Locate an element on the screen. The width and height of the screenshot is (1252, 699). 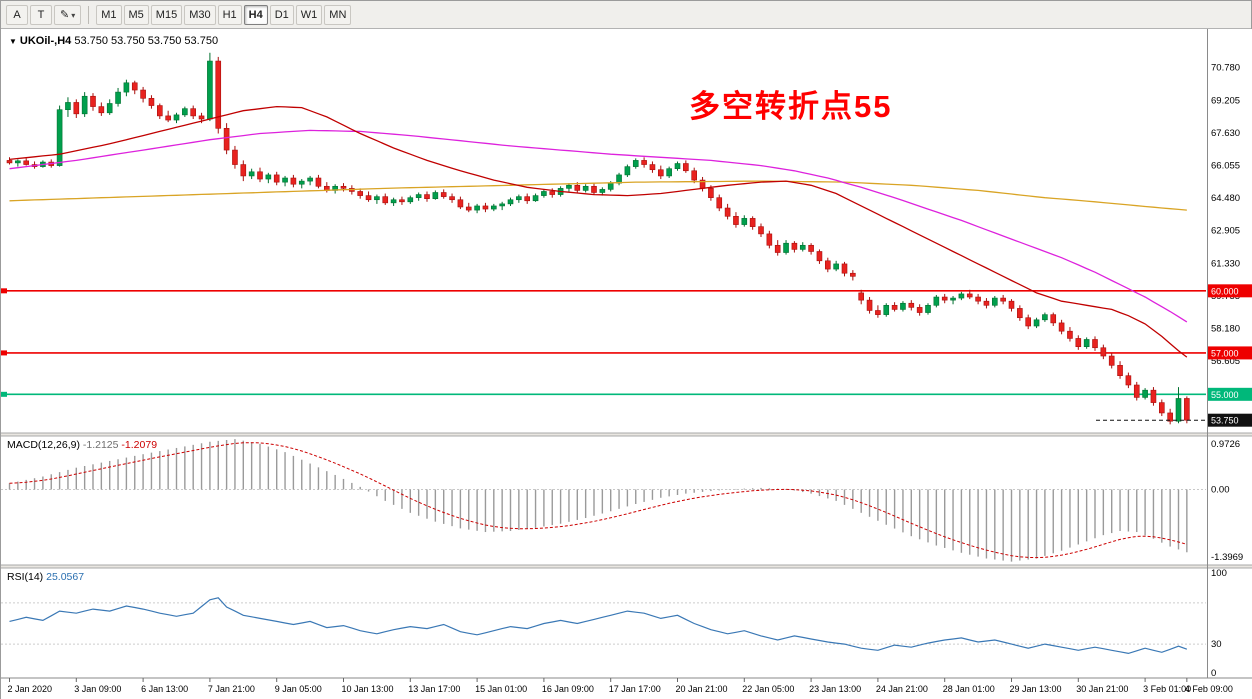
symbol-name: UKOil-,H4 is located at coordinates (45, 41).